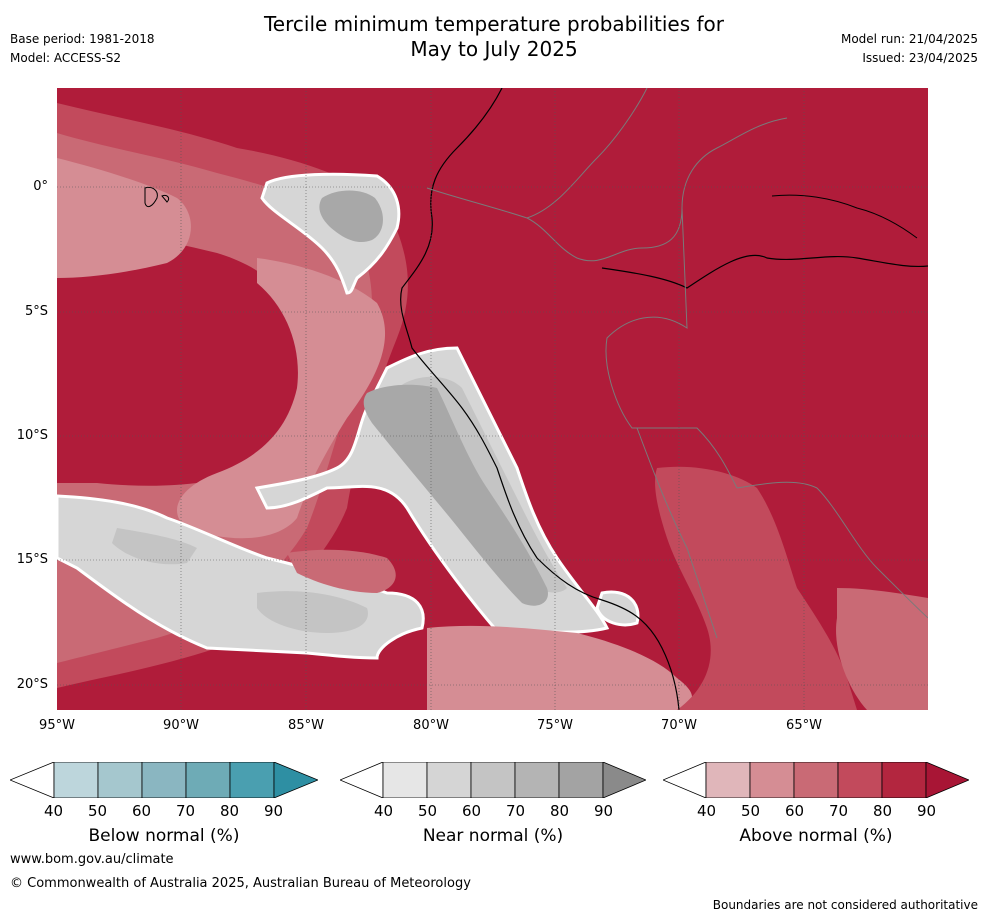  I want to click on region-above-70-south, so click(341, 571).